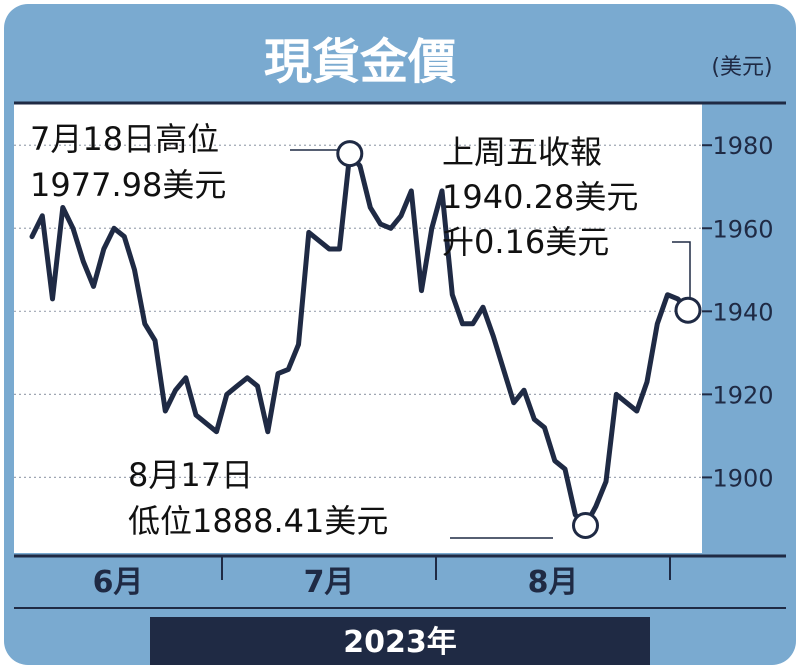 The height and width of the screenshot is (669, 800). I want to click on high-point-marker, so click(350, 154).